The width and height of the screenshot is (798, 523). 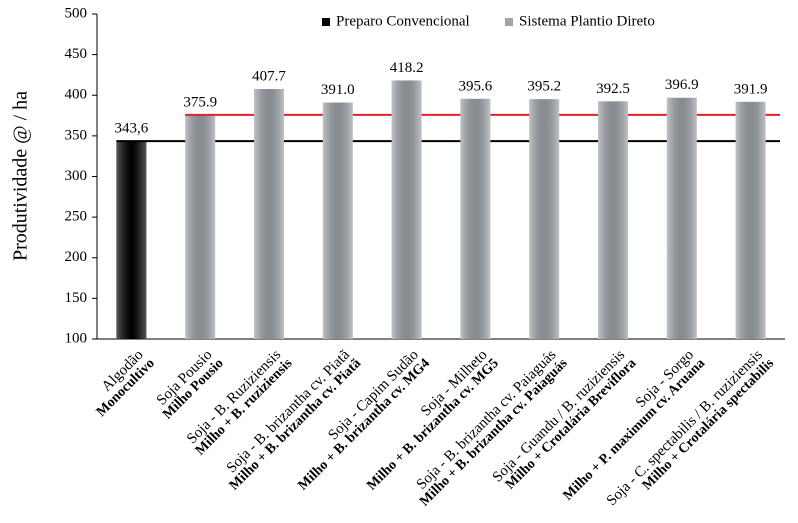 What do you see at coordinates (76, 13) in the screenshot?
I see `y-tick-label: 500` at bounding box center [76, 13].